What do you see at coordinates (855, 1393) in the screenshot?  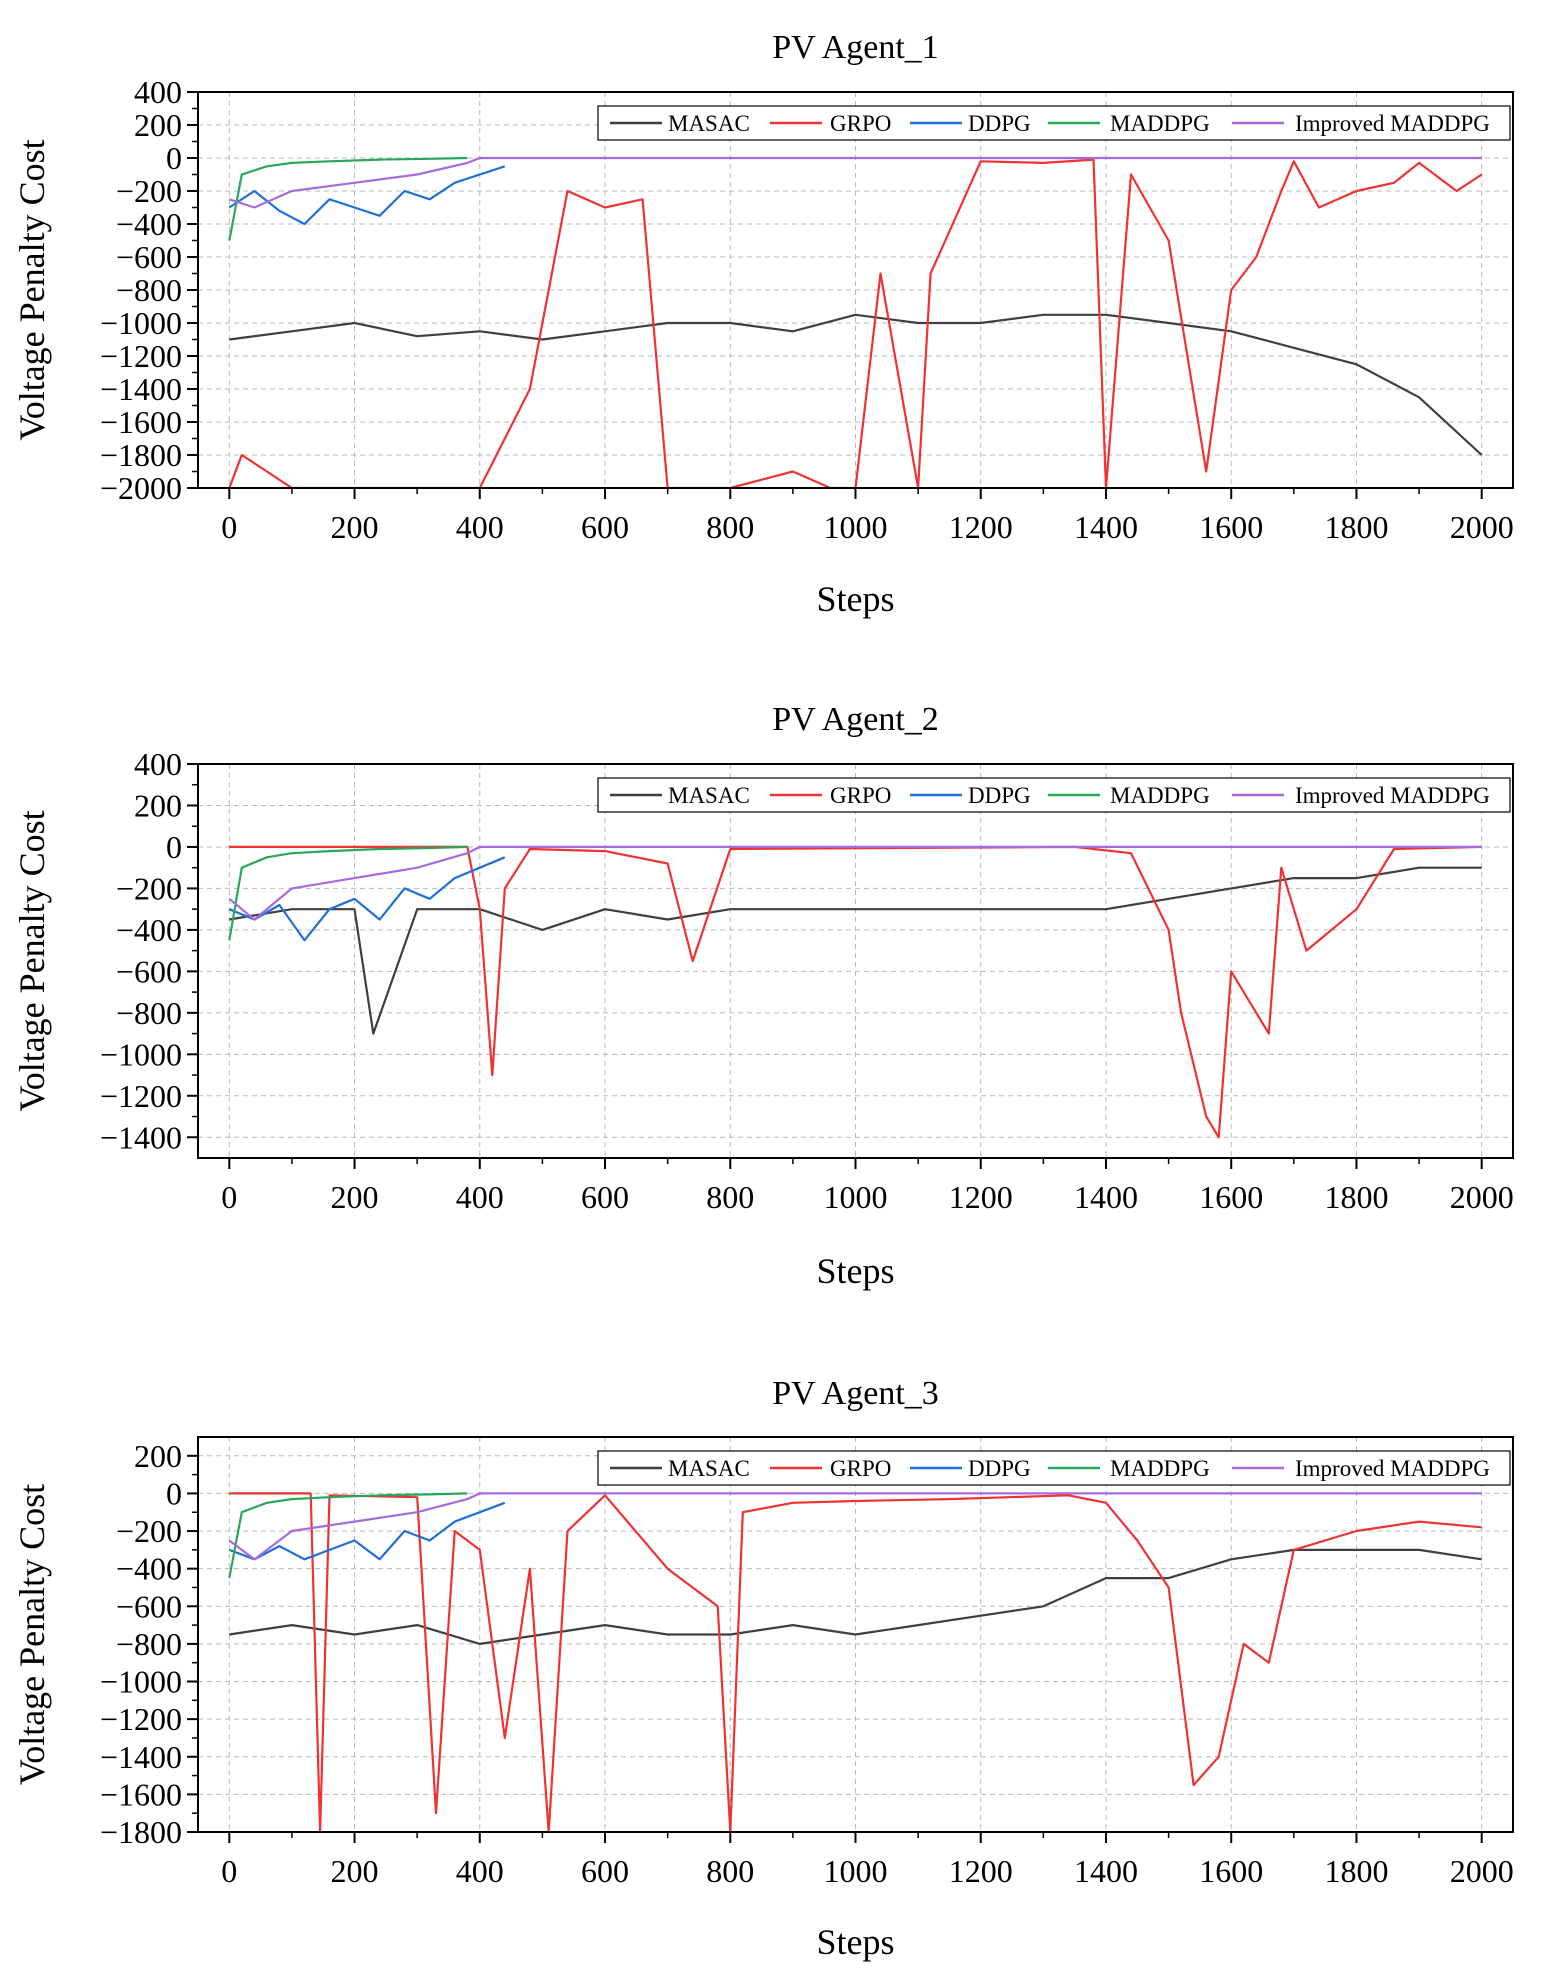 I see `chart-title: PV Agent_3` at bounding box center [855, 1393].